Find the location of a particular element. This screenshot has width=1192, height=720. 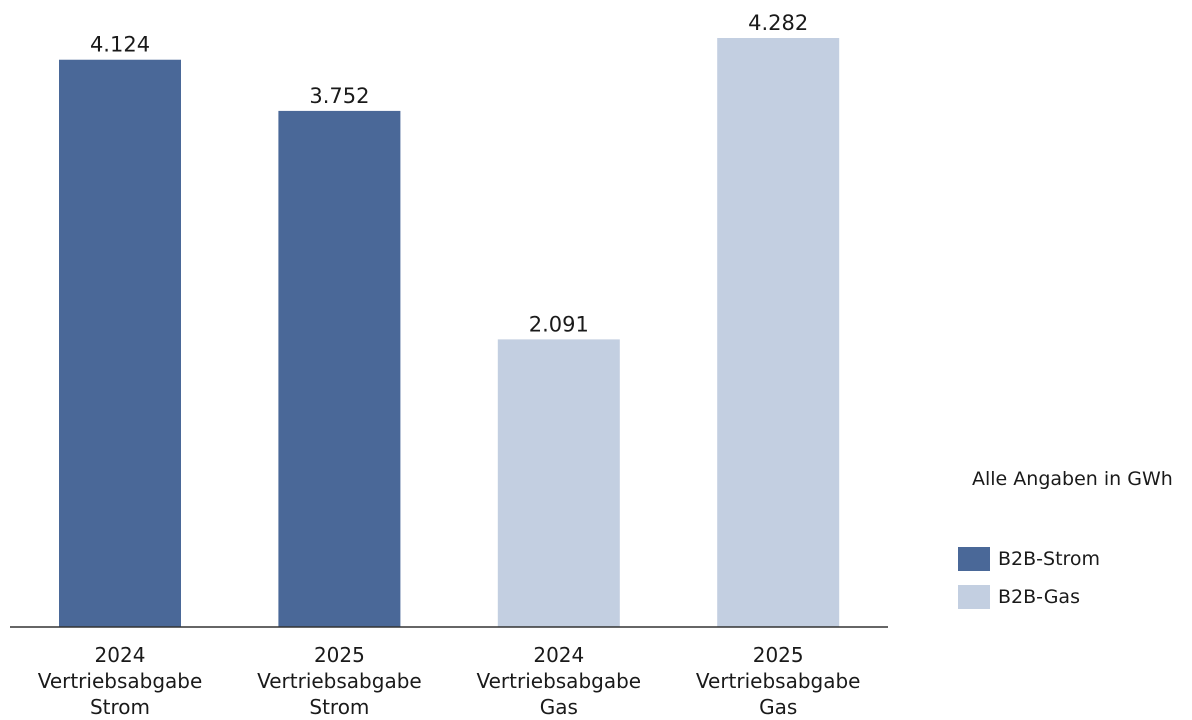

legend-item-gas: B2B-Gas is located at coordinates (1029, 597).